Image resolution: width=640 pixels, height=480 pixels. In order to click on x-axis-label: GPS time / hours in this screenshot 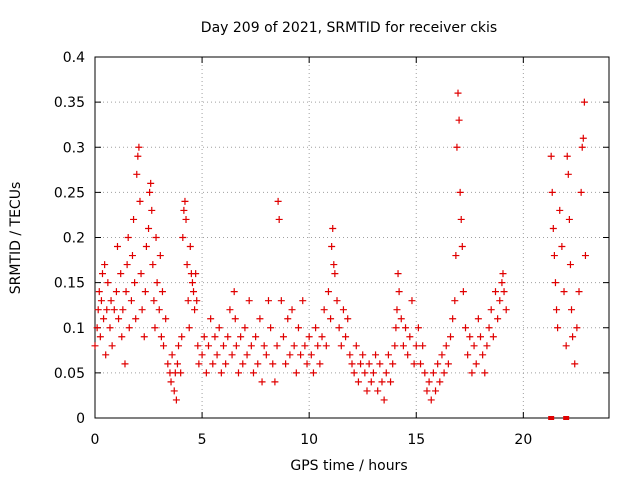, I will do `click(348, 466)`.